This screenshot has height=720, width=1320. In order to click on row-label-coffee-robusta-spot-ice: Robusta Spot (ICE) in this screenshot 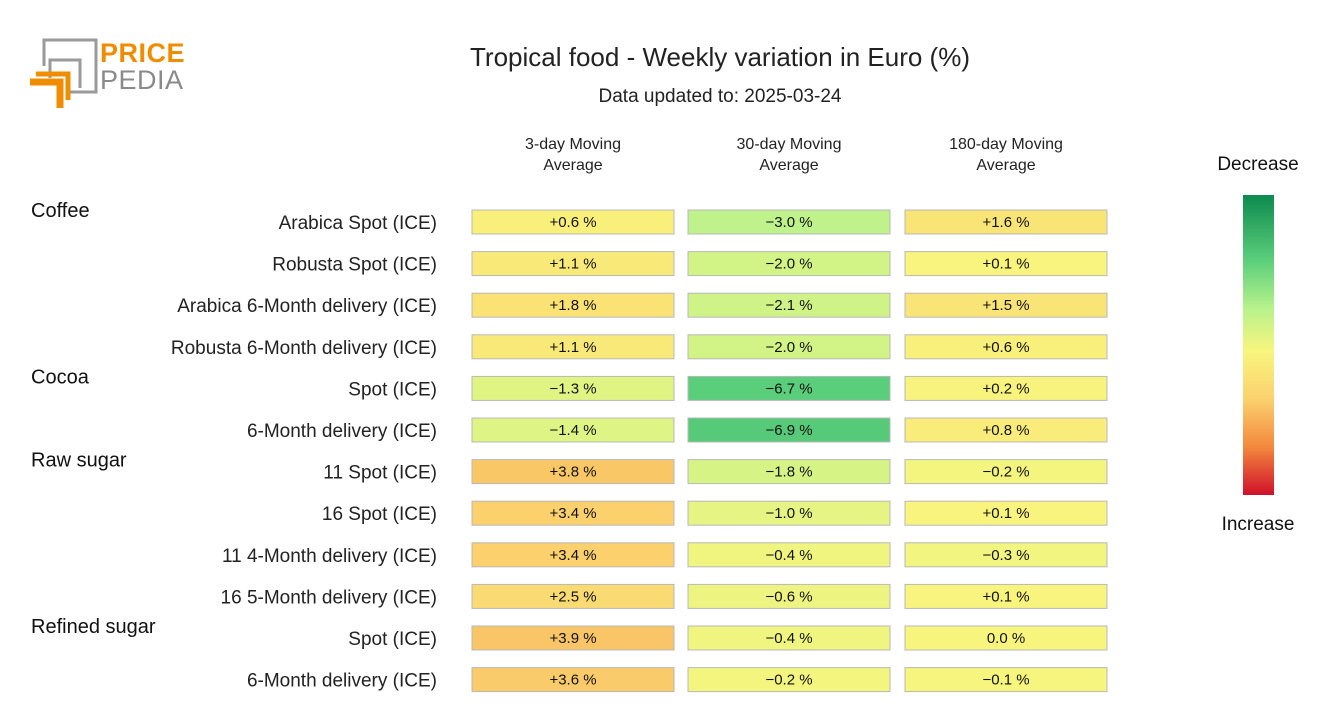, I will do `click(354, 265)`.